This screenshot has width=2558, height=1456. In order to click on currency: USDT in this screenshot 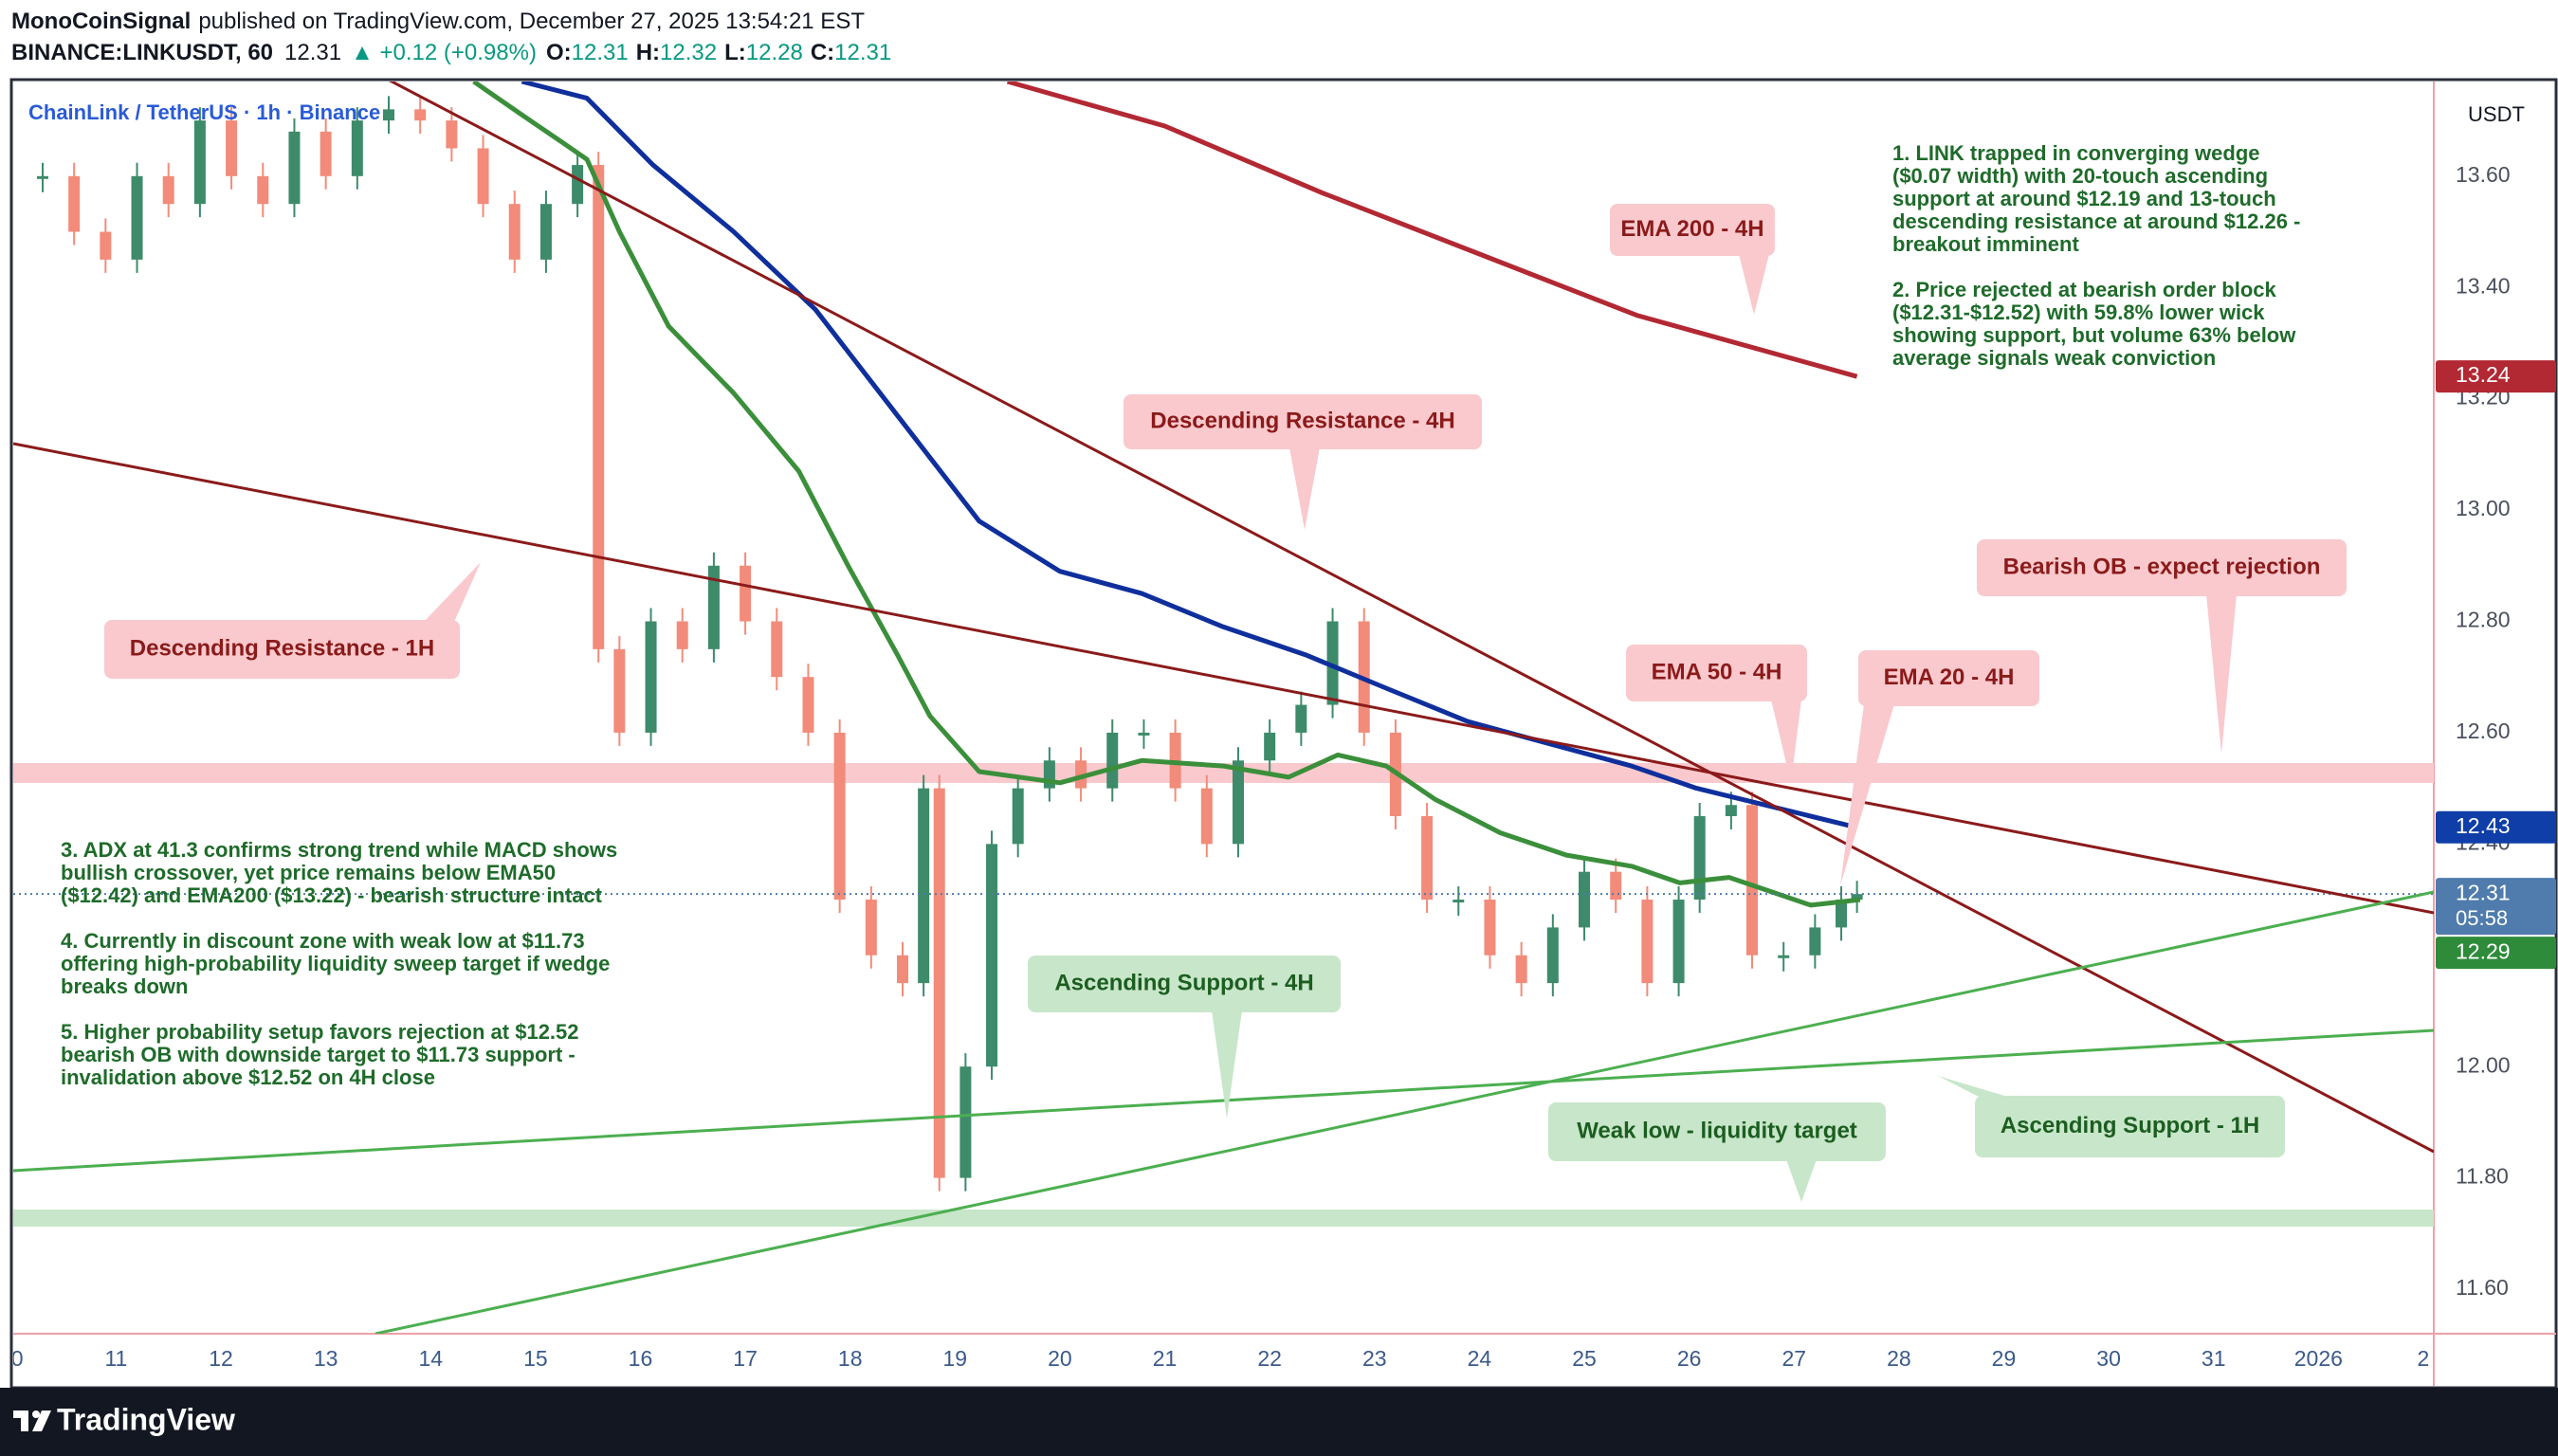, I will do `click(2496, 114)`.